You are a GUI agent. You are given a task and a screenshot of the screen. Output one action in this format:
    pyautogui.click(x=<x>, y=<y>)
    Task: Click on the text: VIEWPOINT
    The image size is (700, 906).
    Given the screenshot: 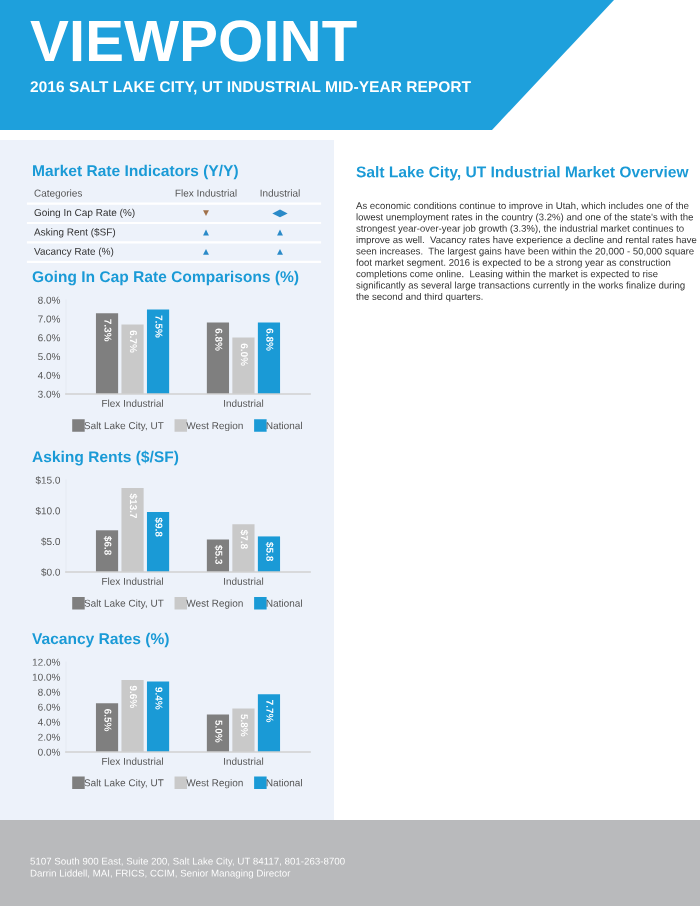 What is the action you would take?
    pyautogui.click(x=193, y=41)
    